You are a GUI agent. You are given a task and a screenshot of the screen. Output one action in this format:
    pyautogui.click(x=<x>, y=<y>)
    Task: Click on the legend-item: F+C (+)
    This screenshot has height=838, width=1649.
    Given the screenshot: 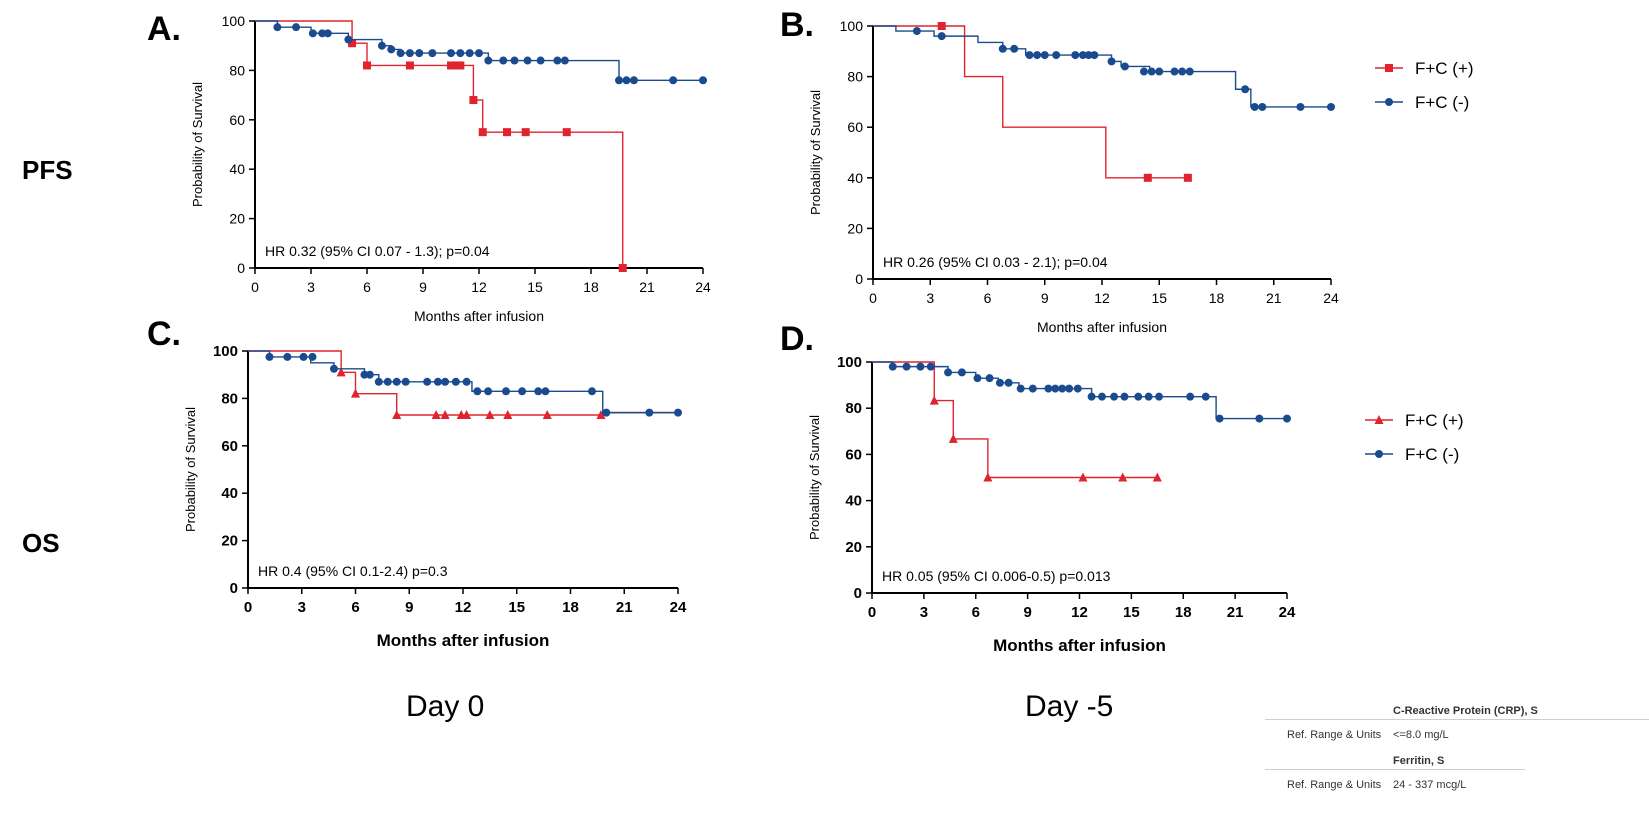 What is the action you would take?
    pyautogui.click(x=1424, y=68)
    